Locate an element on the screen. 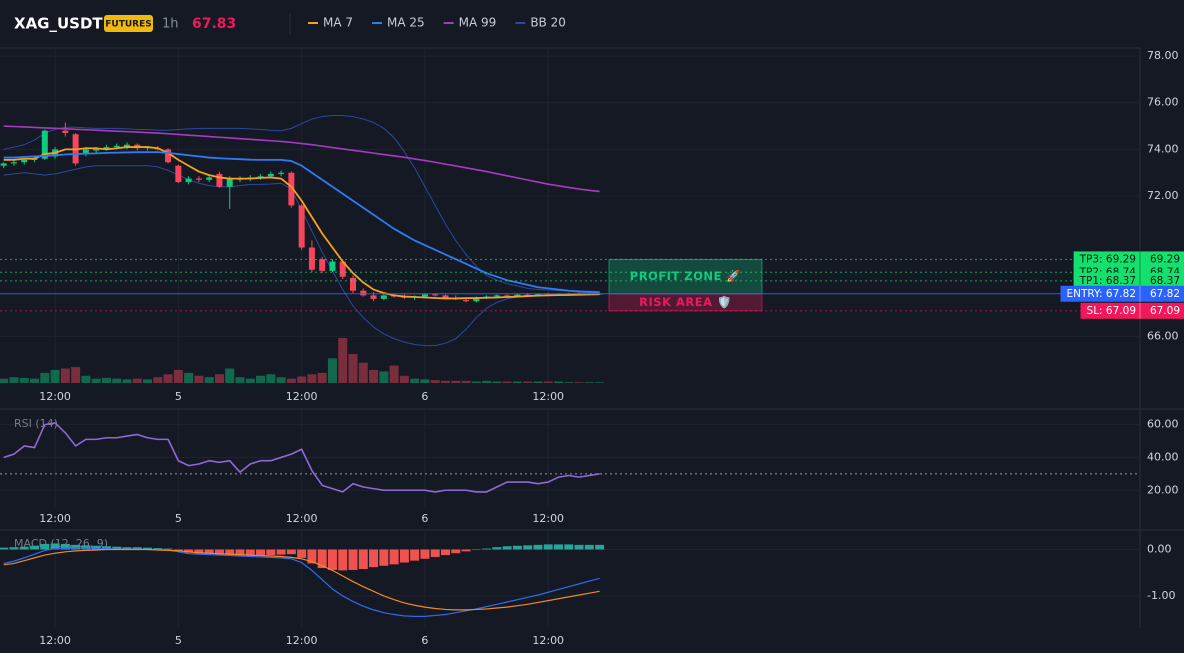  badge-bg is located at coordinates (128, 23).